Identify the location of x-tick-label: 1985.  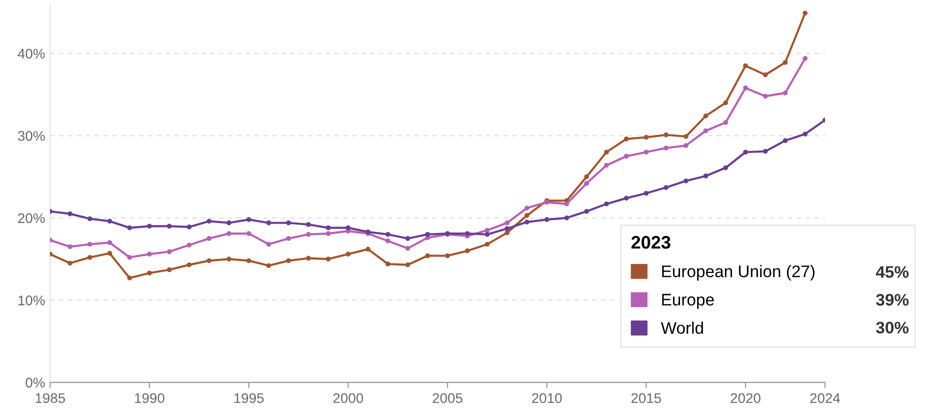
(50, 398).